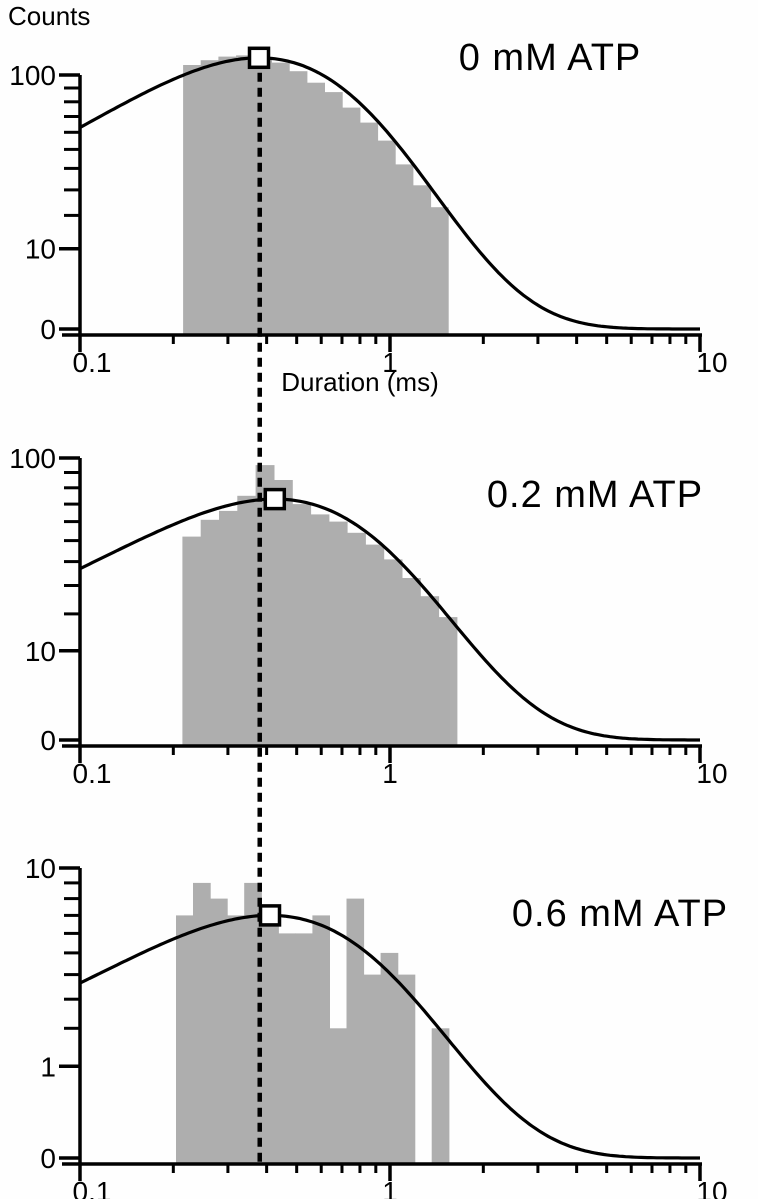 Image resolution: width=758 pixels, height=1199 pixels. What do you see at coordinates (48, 1066) in the screenshot?
I see `y-tick-label: 1` at bounding box center [48, 1066].